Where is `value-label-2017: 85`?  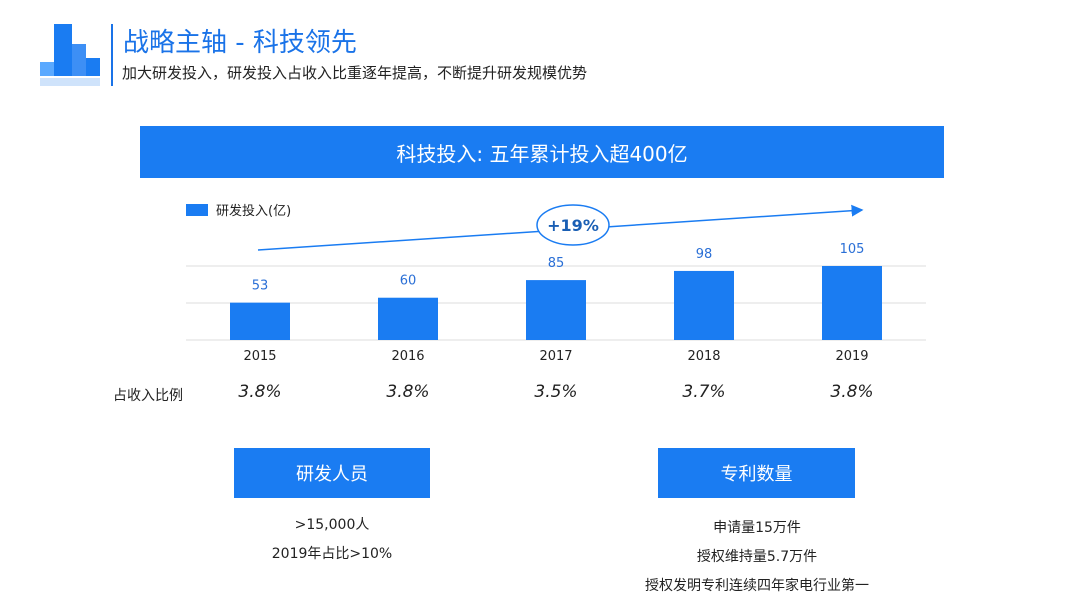 value-label-2017: 85 is located at coordinates (556, 263).